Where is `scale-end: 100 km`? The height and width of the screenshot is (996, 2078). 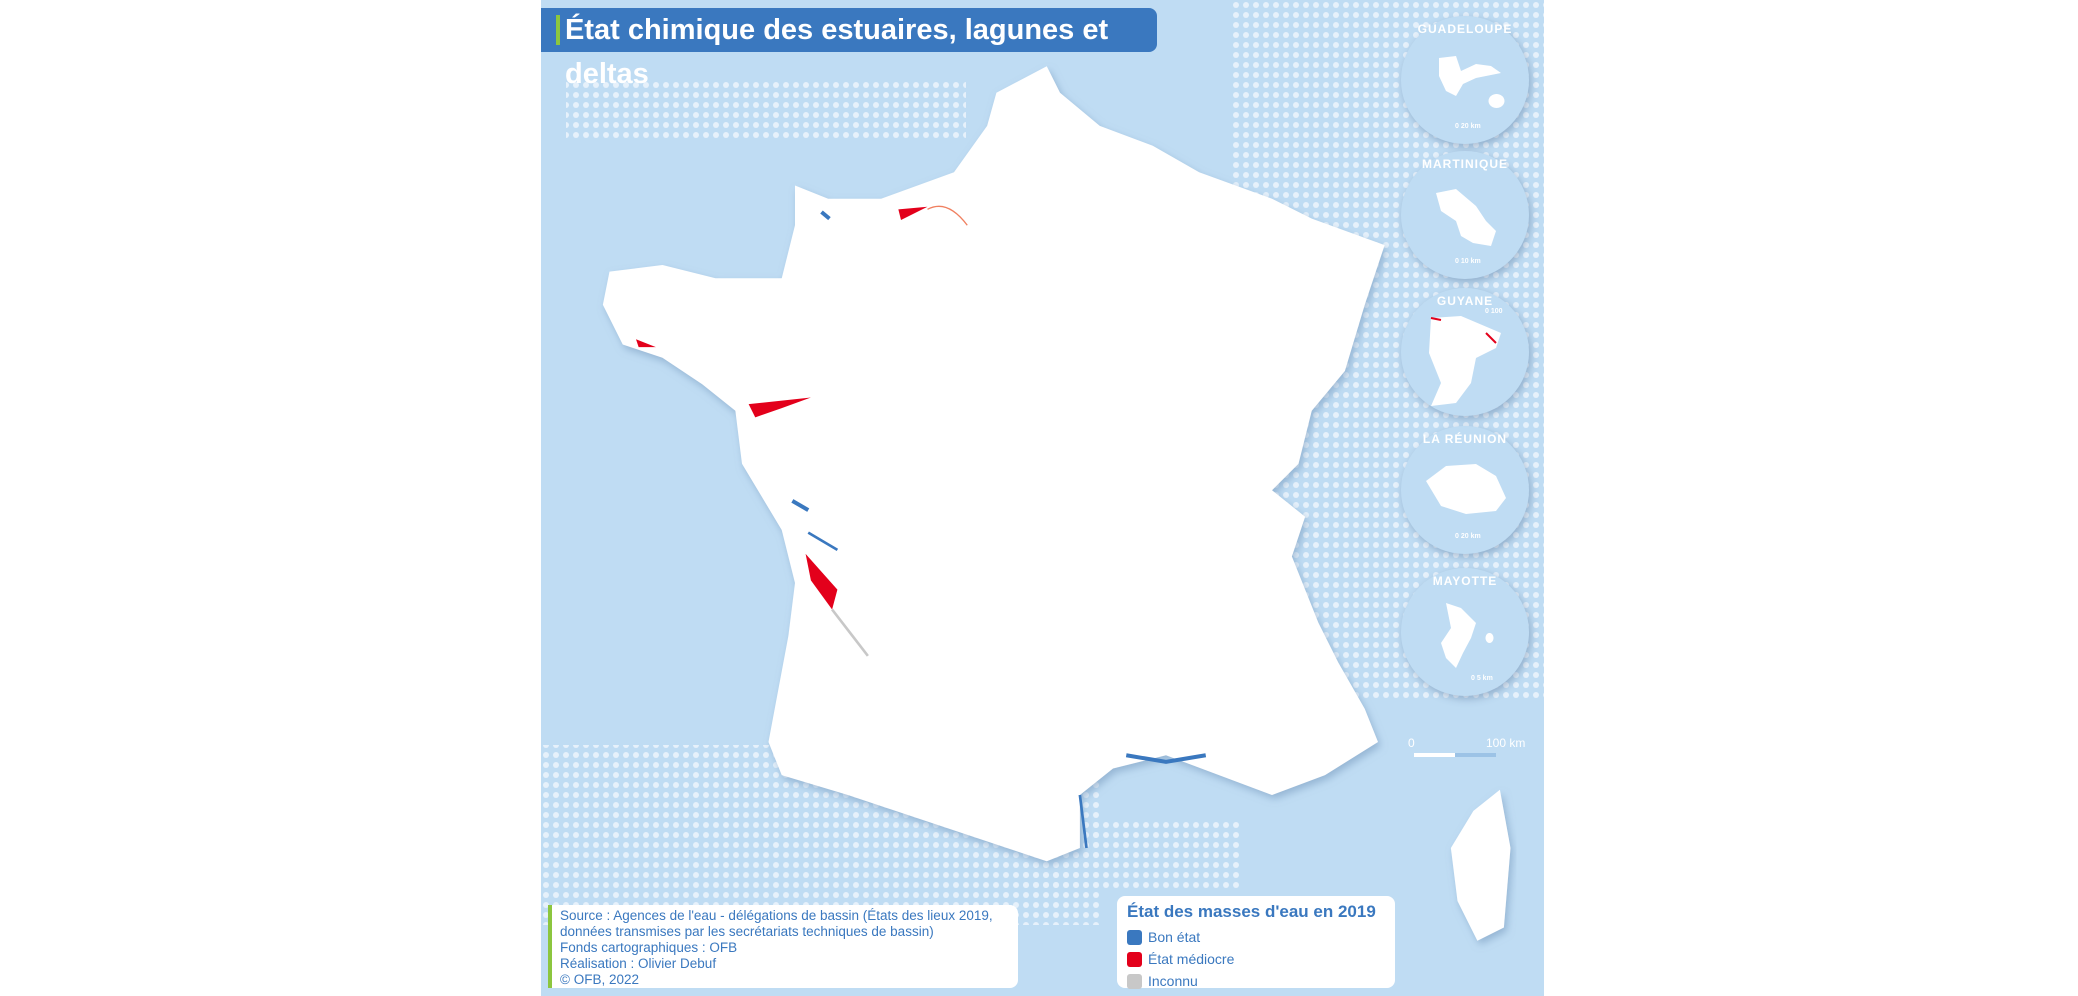 scale-end: 100 km is located at coordinates (1506, 743).